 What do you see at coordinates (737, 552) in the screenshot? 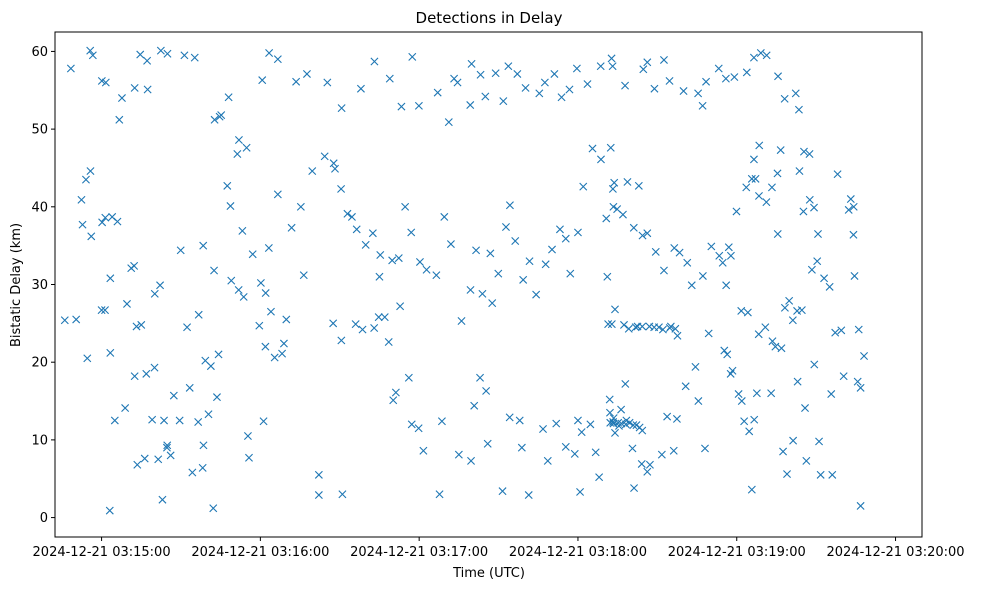
I see `x-tick-label: 2024-12-21 03:19:00` at bounding box center [737, 552].